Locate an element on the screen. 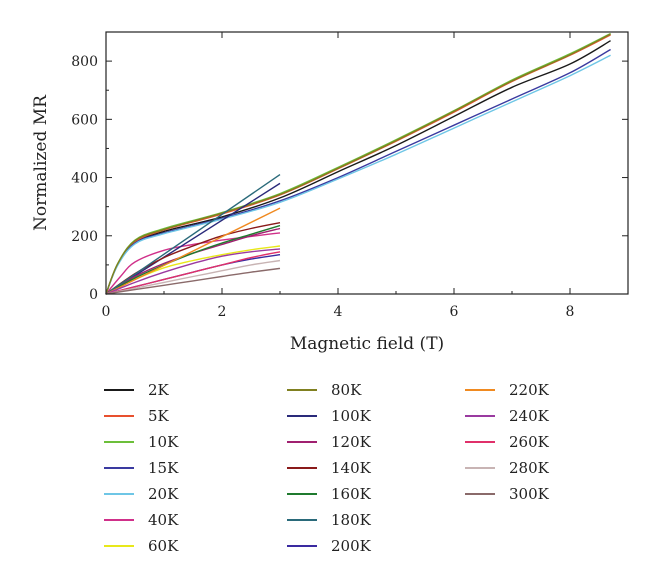 This screenshot has width=660, height=585. legend-label: 120K is located at coordinates (351, 442).